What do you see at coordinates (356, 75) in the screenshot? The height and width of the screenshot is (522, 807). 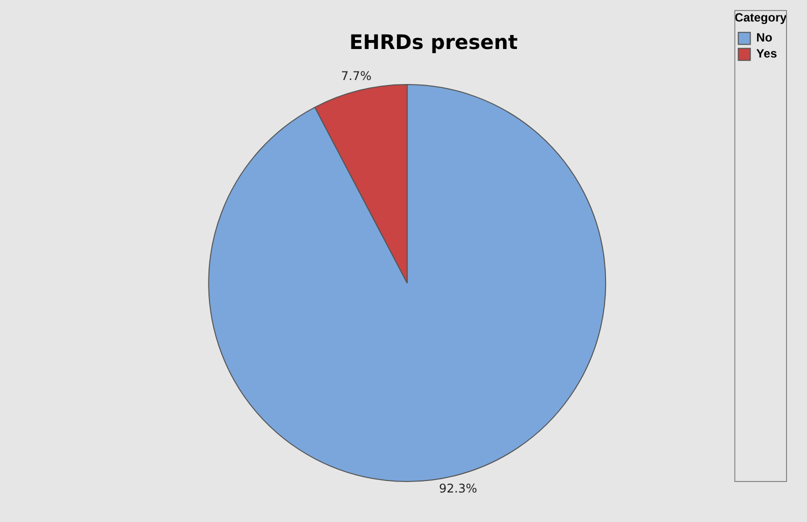 I see `data-label: 7.7%` at bounding box center [356, 75].